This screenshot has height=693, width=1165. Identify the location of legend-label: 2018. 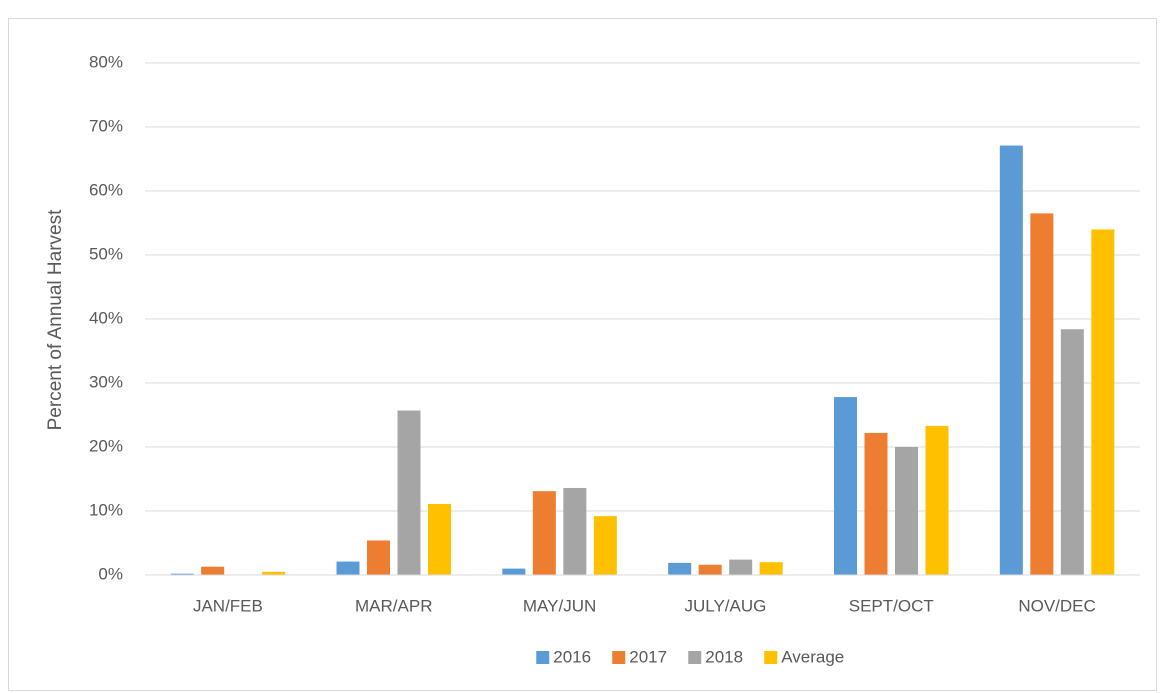
(724, 656).